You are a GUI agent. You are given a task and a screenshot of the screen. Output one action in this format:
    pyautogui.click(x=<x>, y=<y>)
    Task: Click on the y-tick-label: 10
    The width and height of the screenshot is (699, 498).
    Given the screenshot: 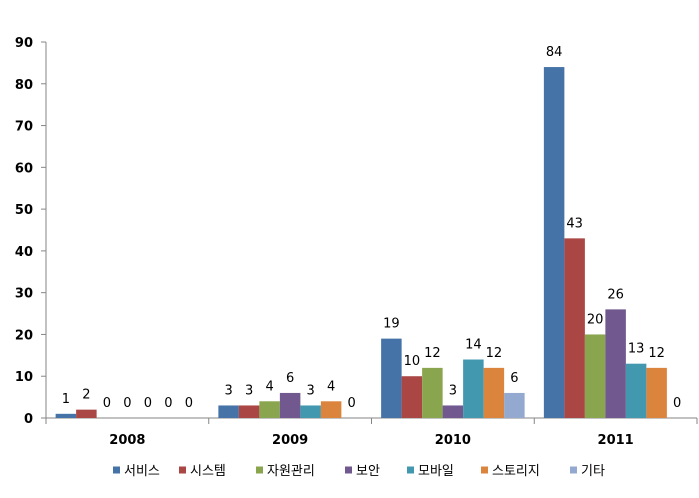 What is the action you would take?
    pyautogui.click(x=24, y=377)
    